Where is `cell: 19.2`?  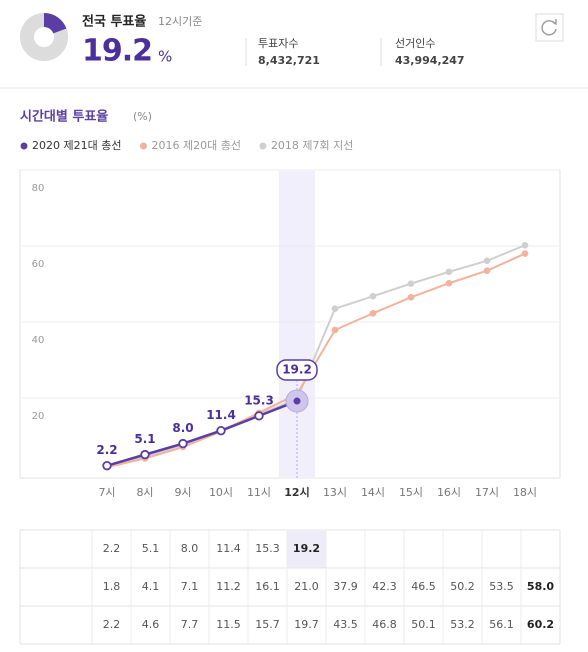 cell: 19.2 is located at coordinates (306, 548).